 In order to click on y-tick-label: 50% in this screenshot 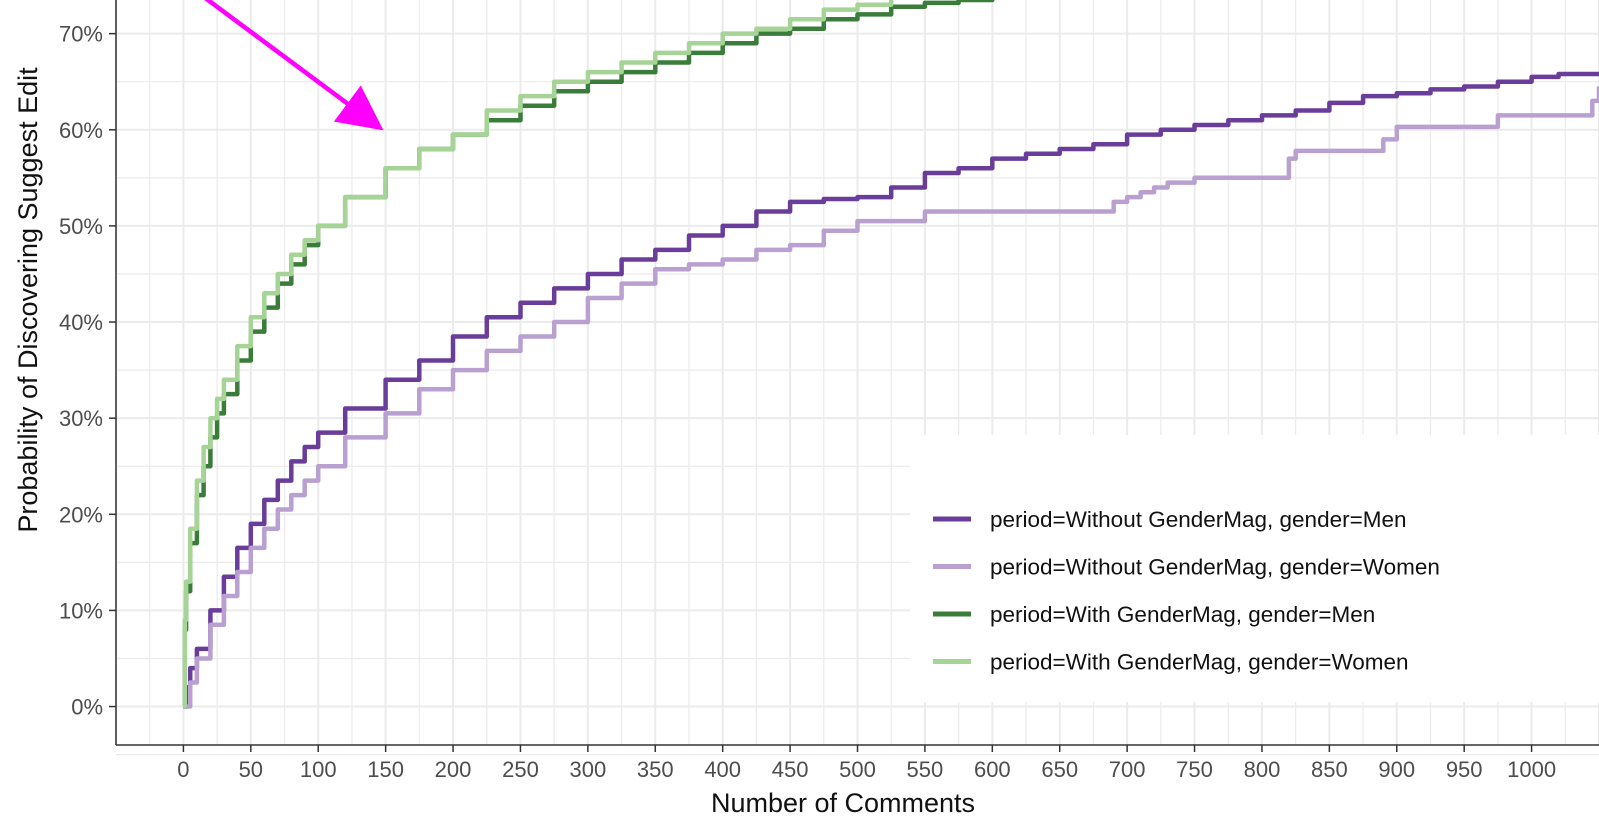, I will do `click(81, 226)`.